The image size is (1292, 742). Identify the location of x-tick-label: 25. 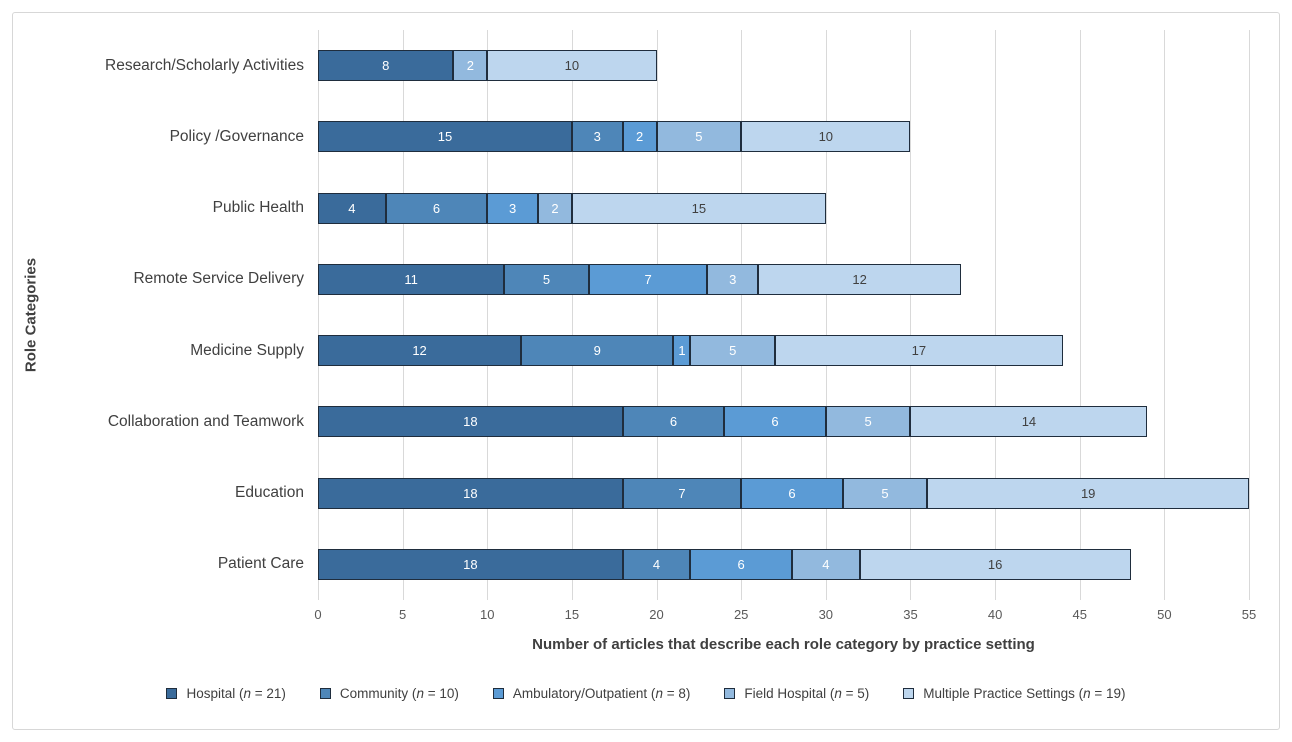
(741, 614).